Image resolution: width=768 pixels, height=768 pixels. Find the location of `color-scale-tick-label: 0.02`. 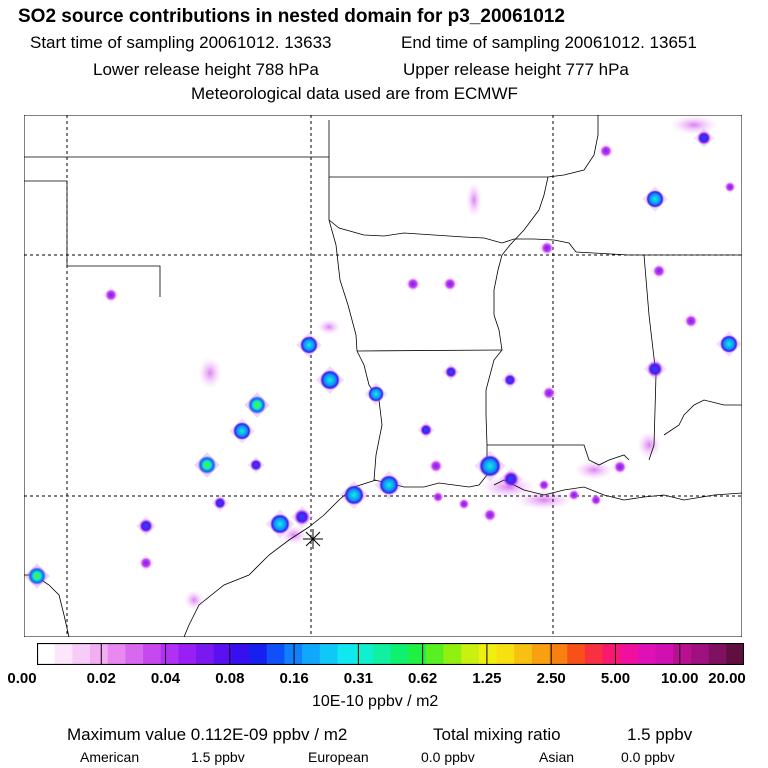

color-scale-tick-label: 0.02 is located at coordinates (101, 678).